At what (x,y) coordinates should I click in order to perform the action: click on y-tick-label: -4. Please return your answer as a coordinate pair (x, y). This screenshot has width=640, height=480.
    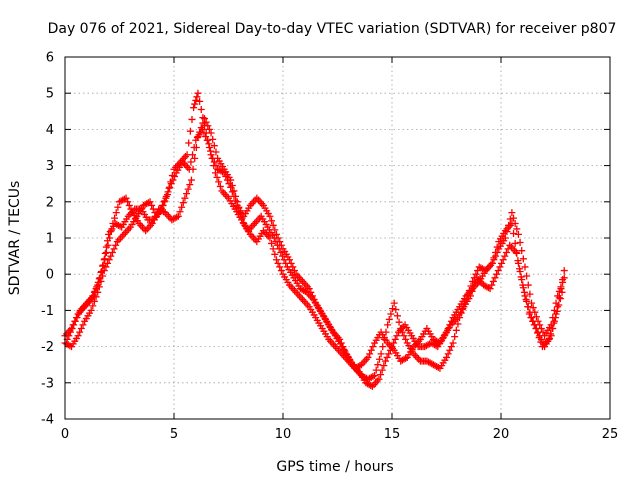
    Looking at the image, I should click on (47, 420).